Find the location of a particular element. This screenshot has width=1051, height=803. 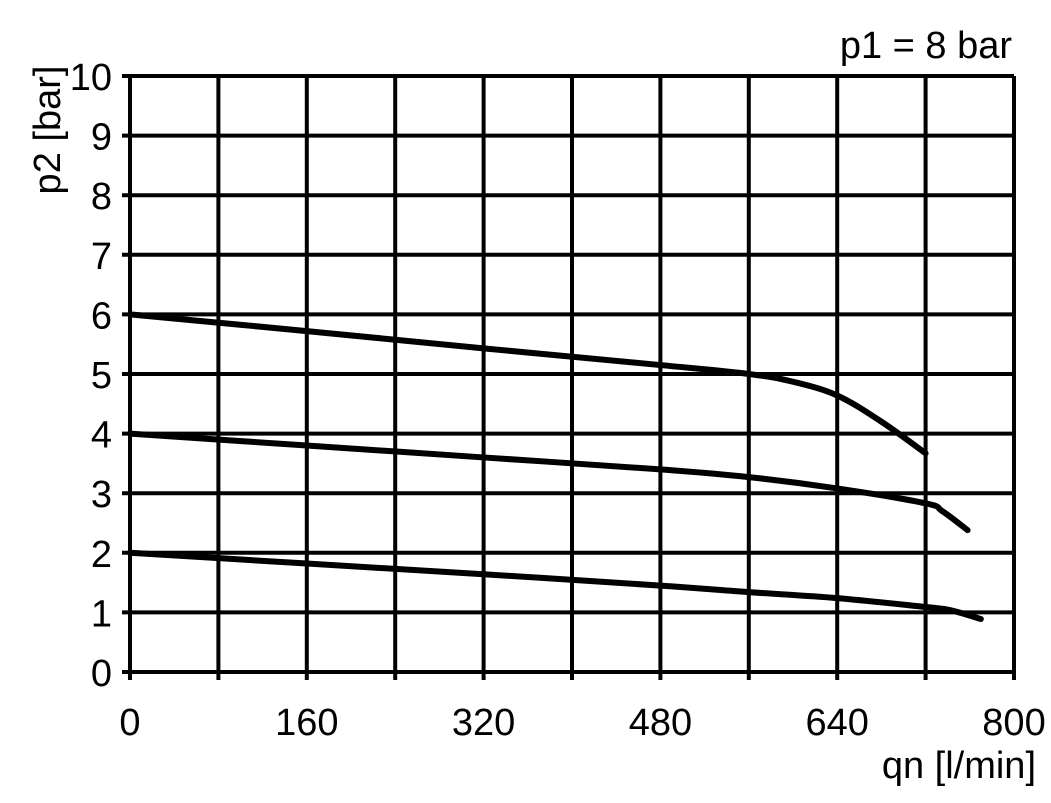

x-tick-labels: 0 160 320 480 640 800 is located at coordinates (582, 723).